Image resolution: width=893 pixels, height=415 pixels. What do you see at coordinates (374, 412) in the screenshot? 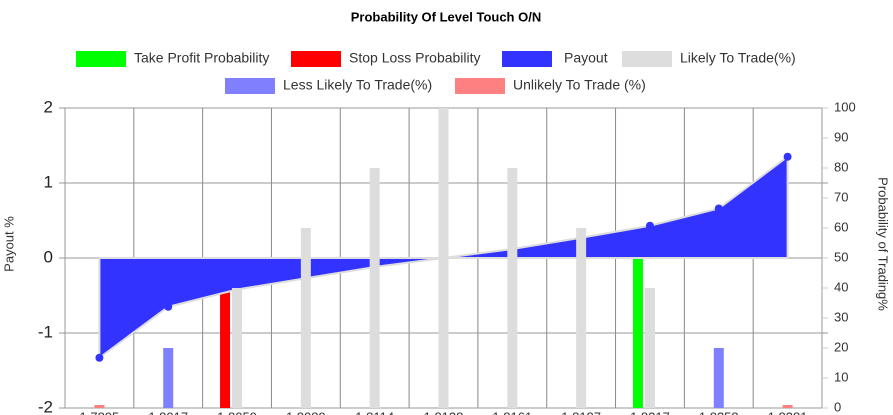
I see `x-tick-label: 1.8114` at bounding box center [374, 412].